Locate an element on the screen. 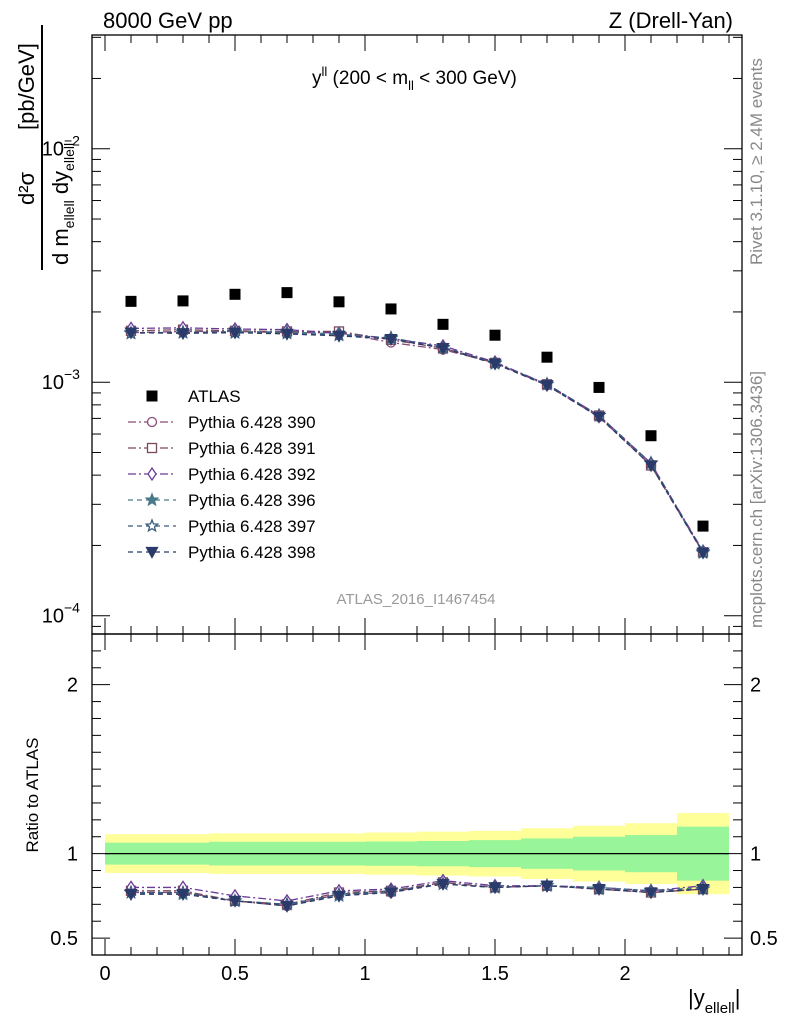  ratio-y-tick-label-right: 1 is located at coordinates (755, 855).